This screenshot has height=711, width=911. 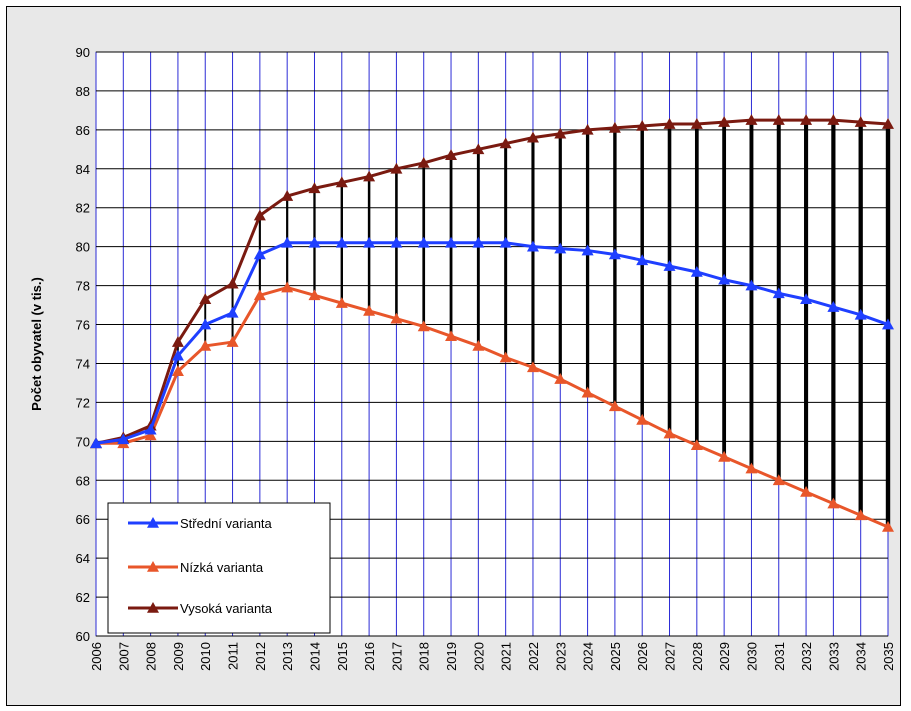 What do you see at coordinates (233, 656) in the screenshot?
I see `x-tick-label: 2011` at bounding box center [233, 656].